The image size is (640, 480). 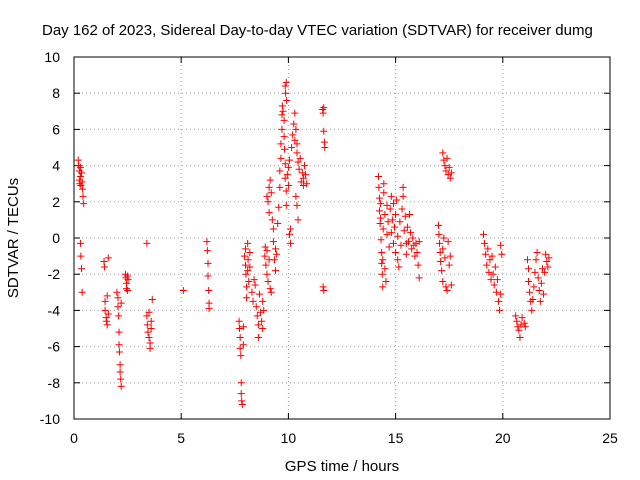 What do you see at coordinates (56, 129) in the screenshot?
I see `y-tick-label: 6` at bounding box center [56, 129].